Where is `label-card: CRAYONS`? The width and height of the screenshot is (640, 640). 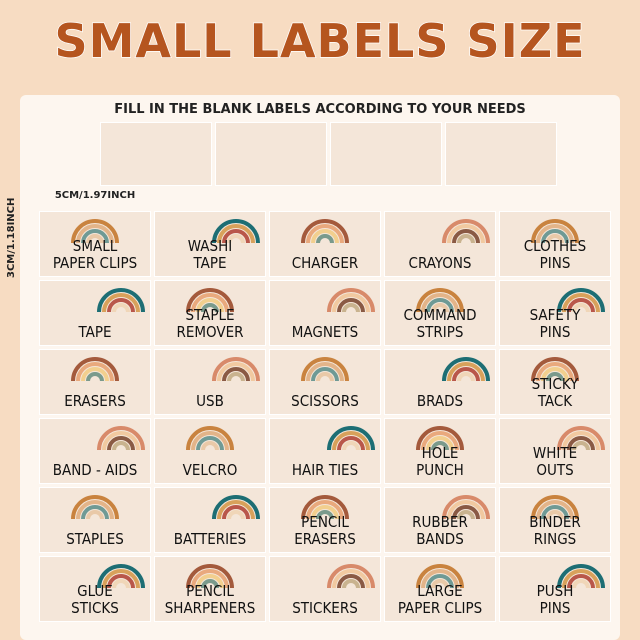 label-card: CRAYONS is located at coordinates (440, 244).